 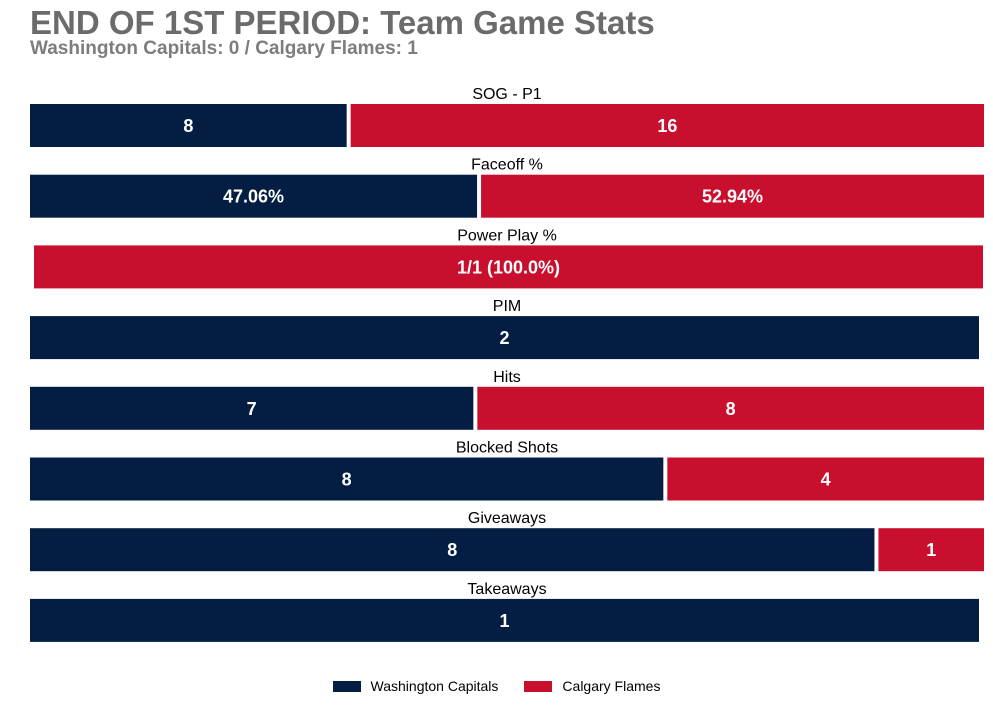 What do you see at coordinates (538, 686) in the screenshot?
I see `legend-swatch-calgary` at bounding box center [538, 686].